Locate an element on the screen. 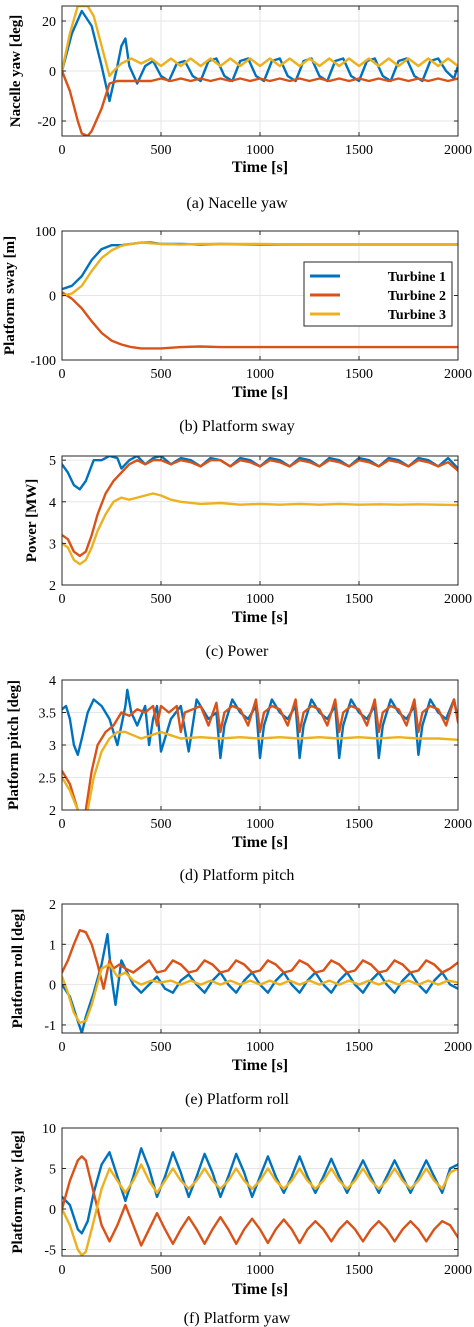 The image size is (474, 1327). y-tick-label: -100 is located at coordinates (43, 361).